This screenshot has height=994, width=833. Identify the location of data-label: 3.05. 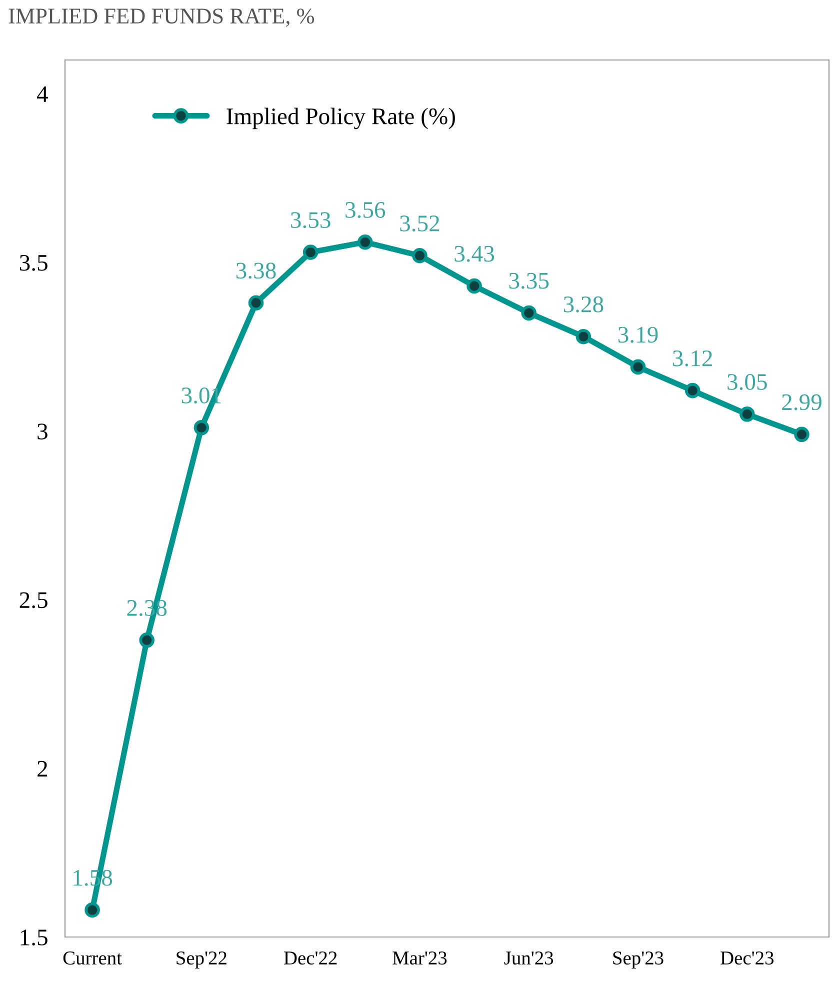
(747, 382).